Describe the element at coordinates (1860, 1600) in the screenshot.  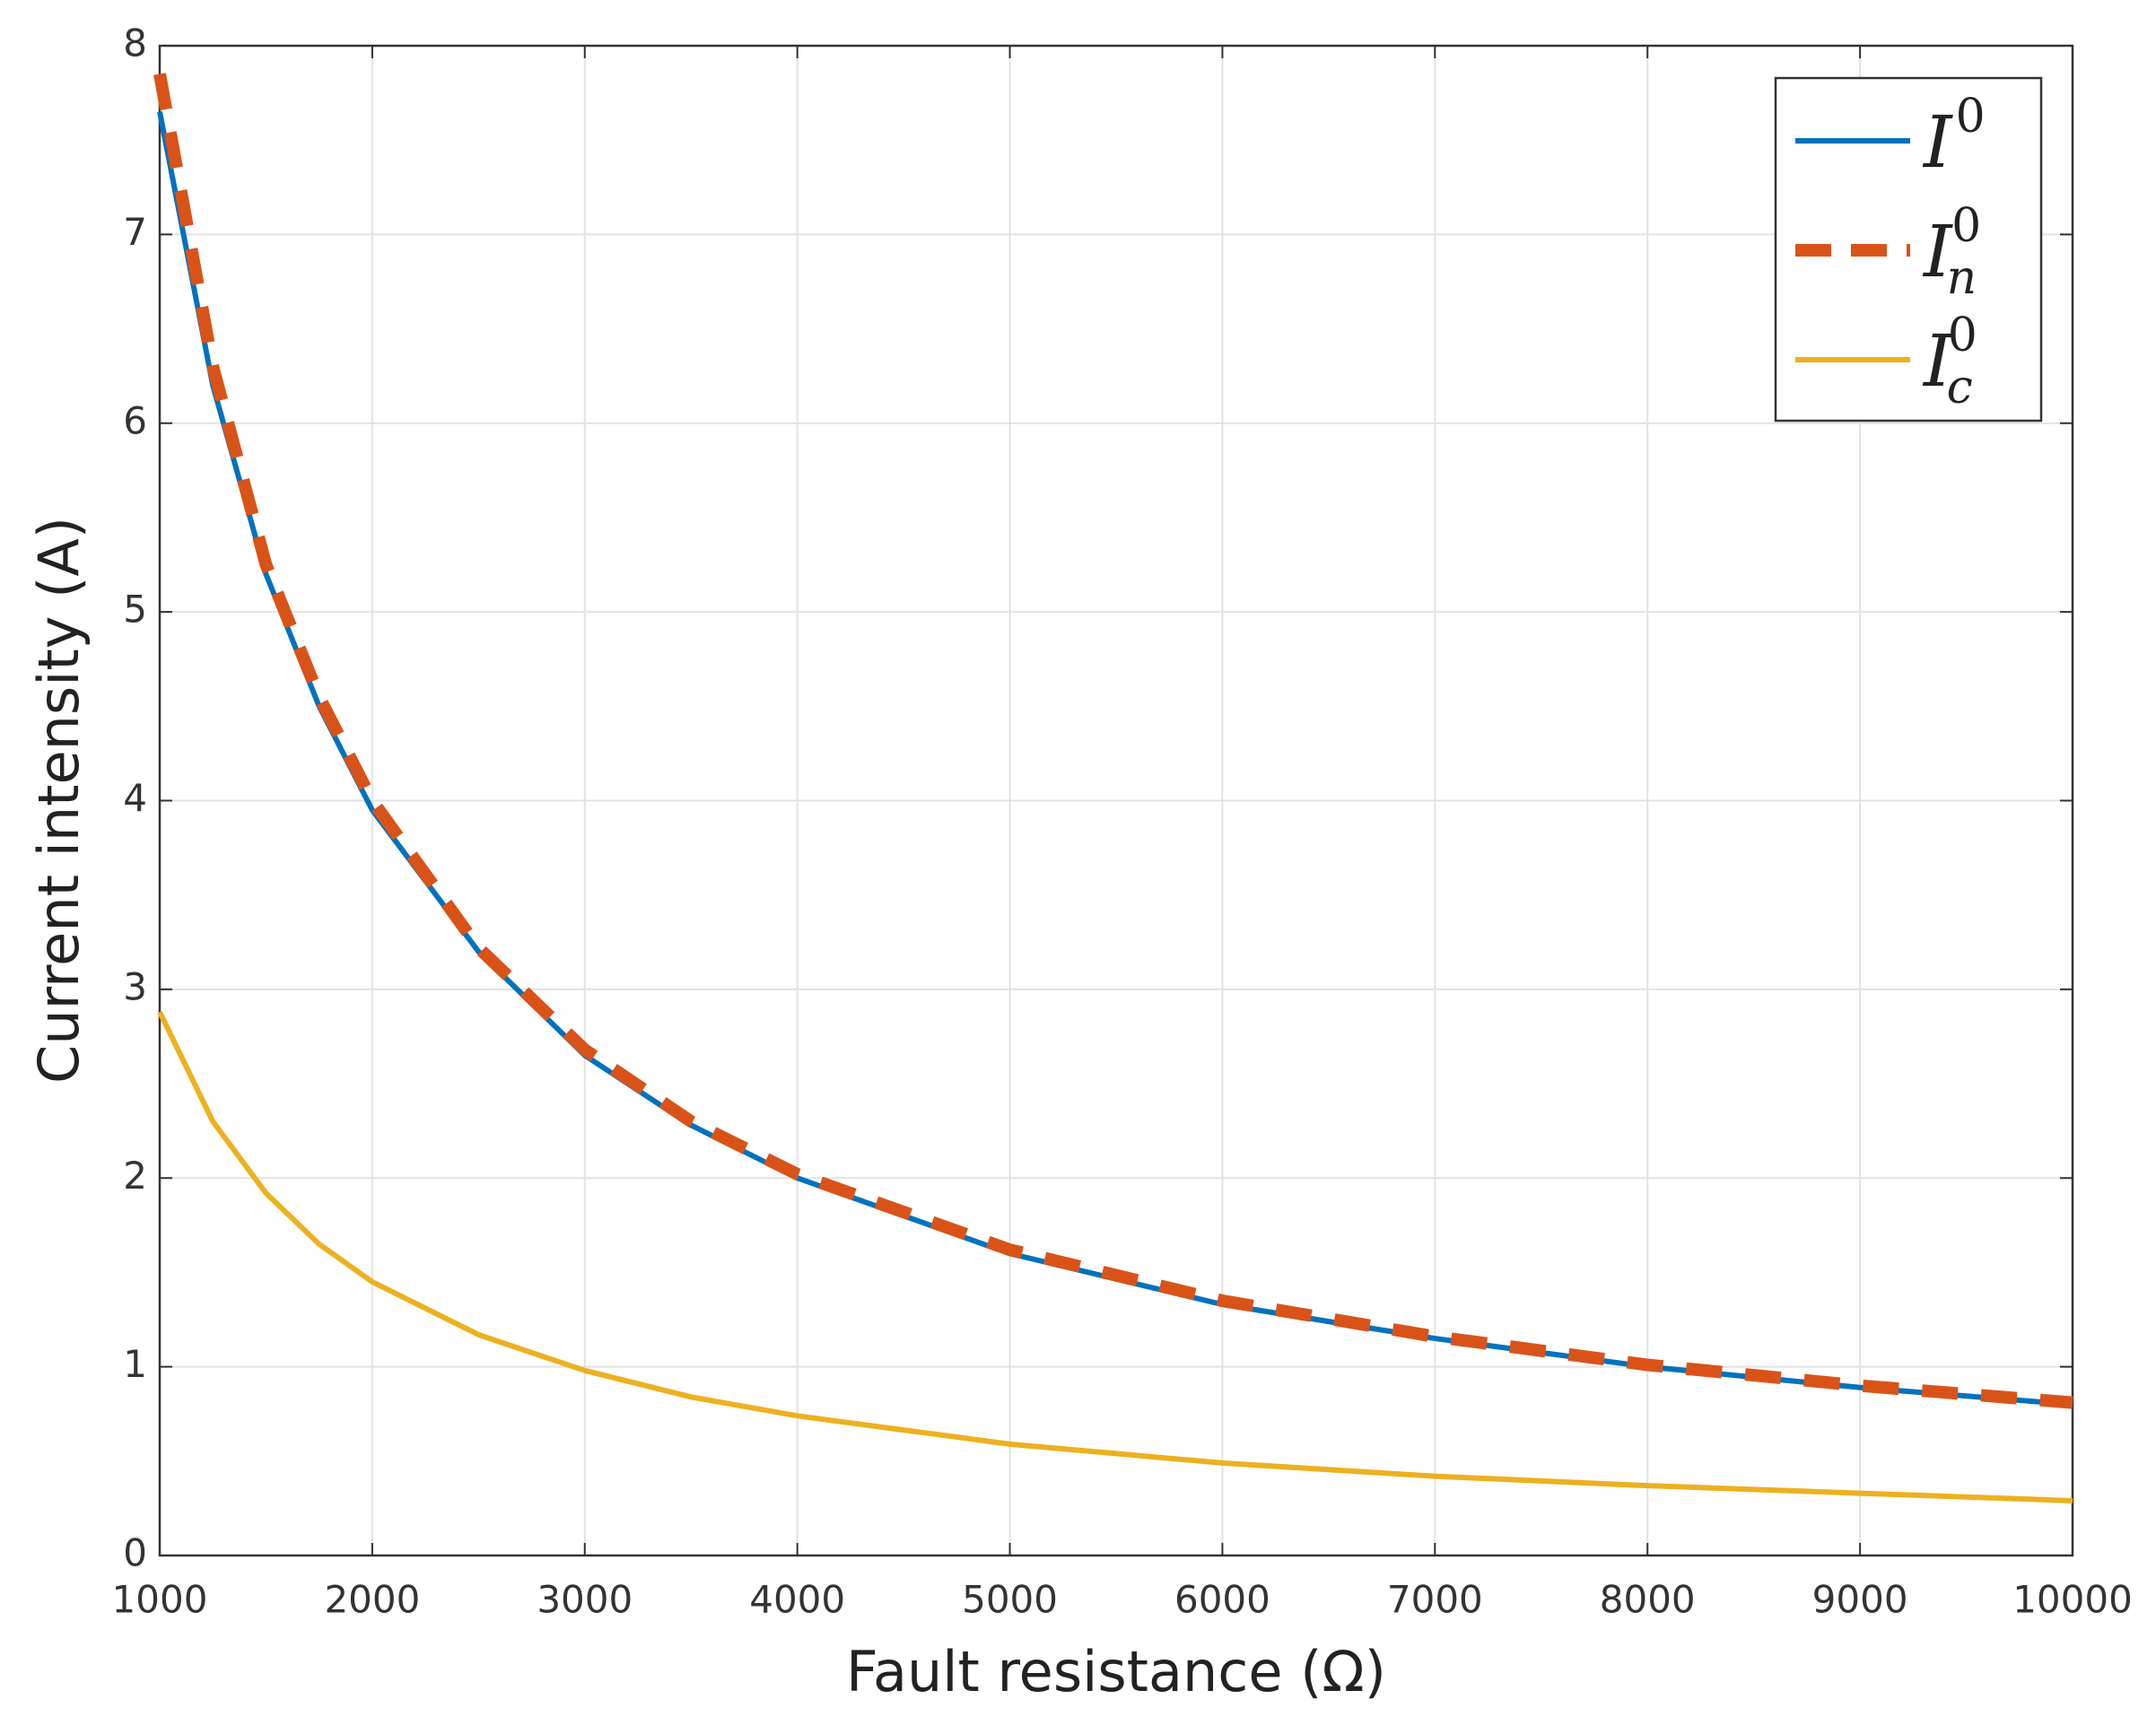
I see `x-tick-label: 9000` at that location.